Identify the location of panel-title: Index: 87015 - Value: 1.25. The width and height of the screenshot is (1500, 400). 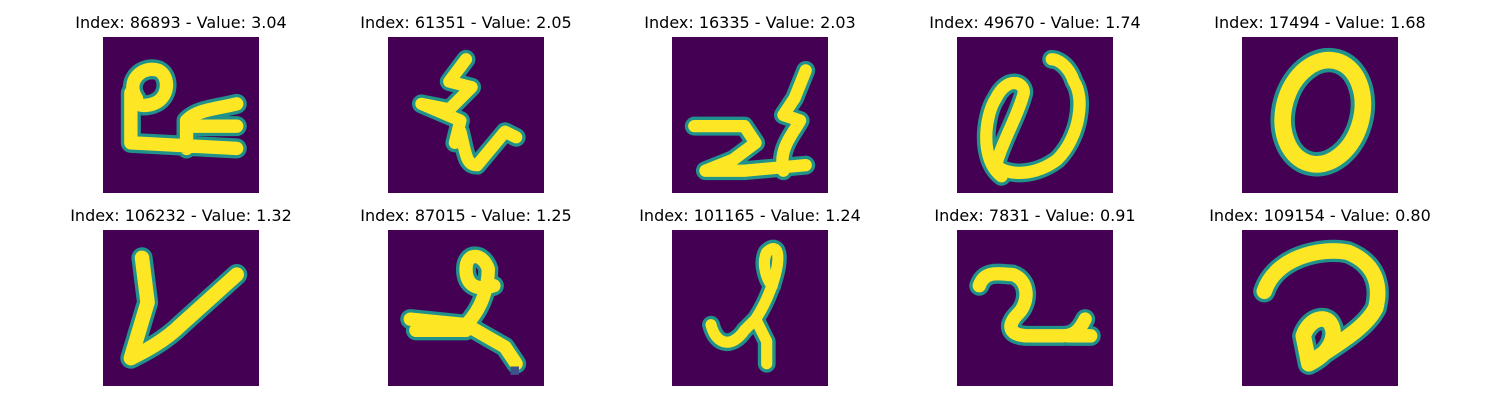
(466, 216).